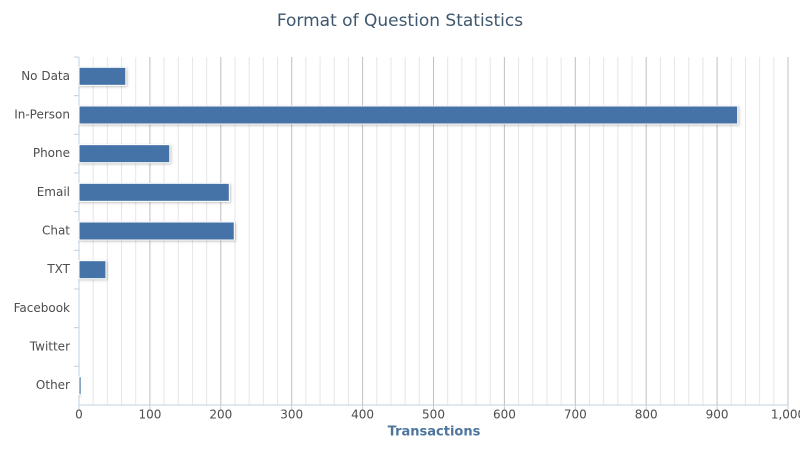 The height and width of the screenshot is (457, 800). What do you see at coordinates (49, 347) in the screenshot?
I see `y-tick-label: Twitter` at bounding box center [49, 347].